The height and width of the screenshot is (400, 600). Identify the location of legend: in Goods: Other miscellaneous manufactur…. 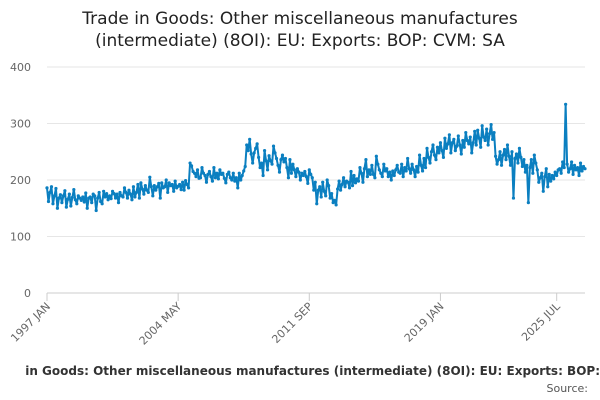
(300, 373).